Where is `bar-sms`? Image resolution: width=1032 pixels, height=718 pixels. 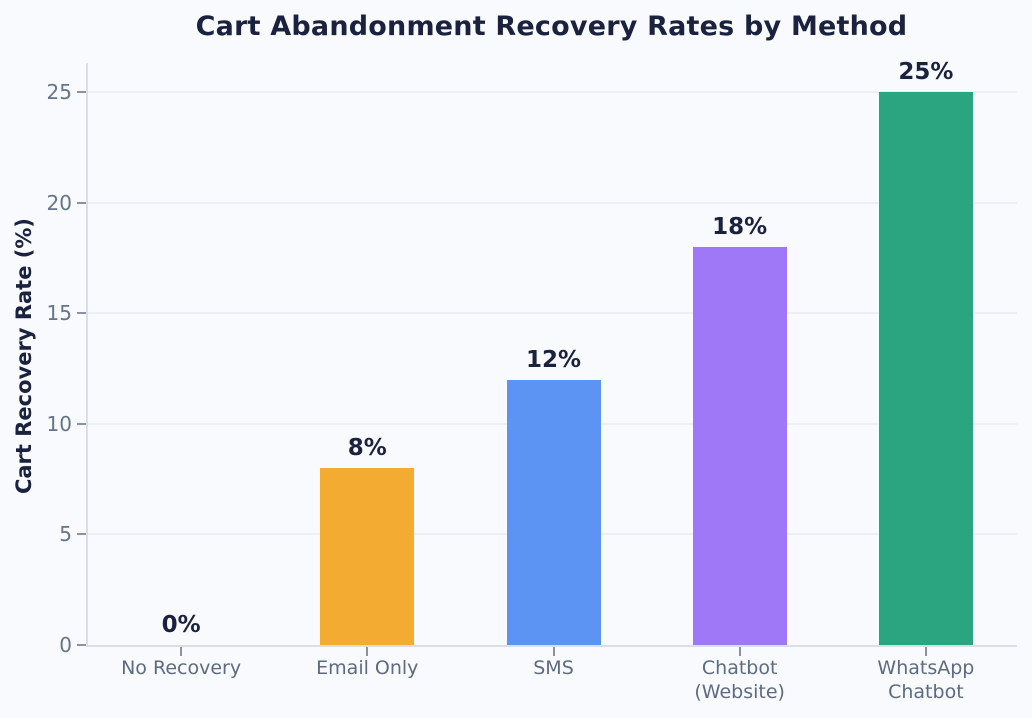 bar-sms is located at coordinates (553, 512).